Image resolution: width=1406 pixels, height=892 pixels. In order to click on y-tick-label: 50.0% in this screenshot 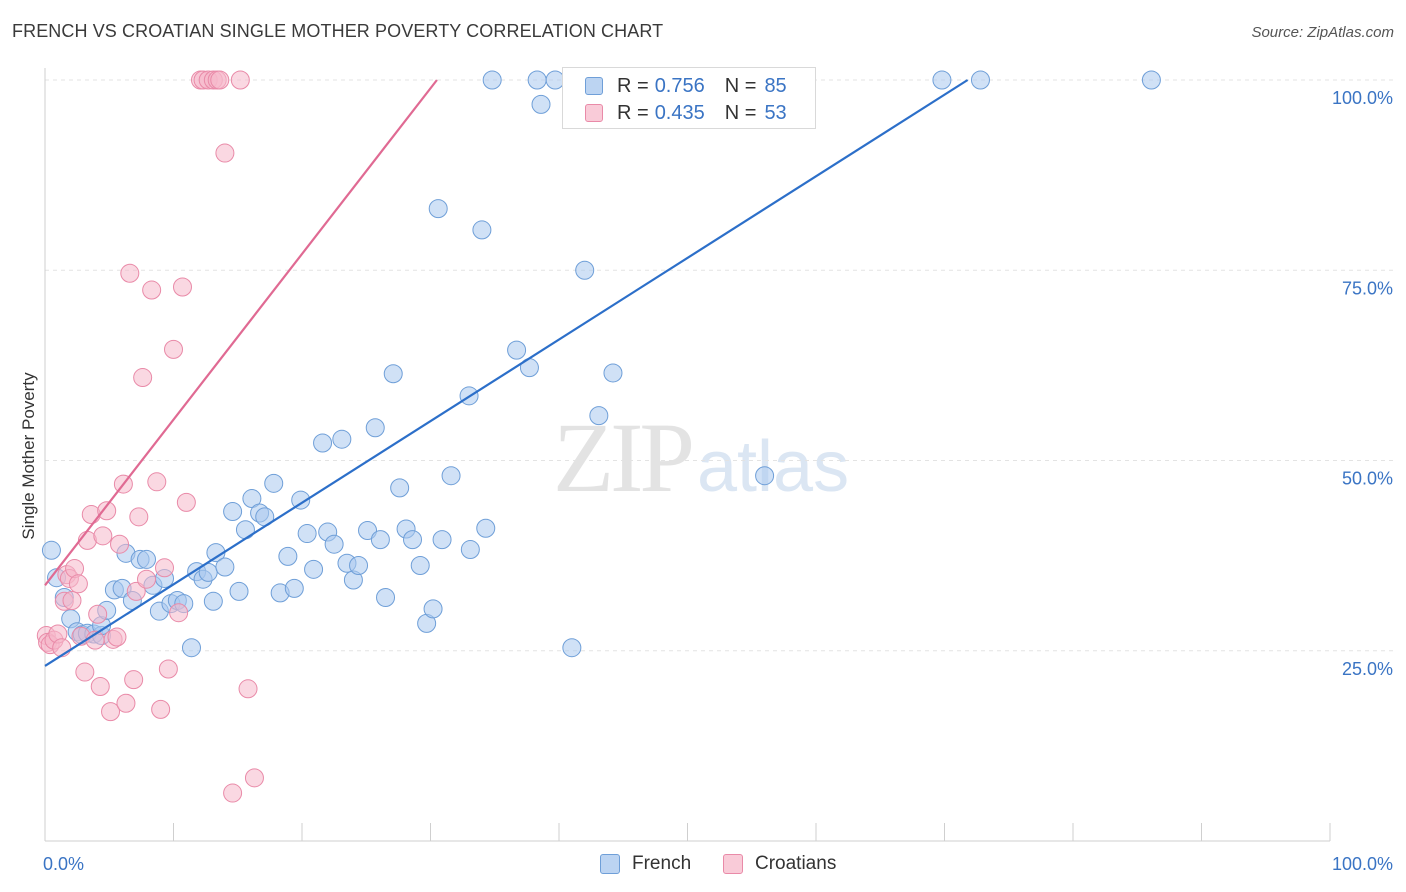, I will do `click(1367, 479)`.